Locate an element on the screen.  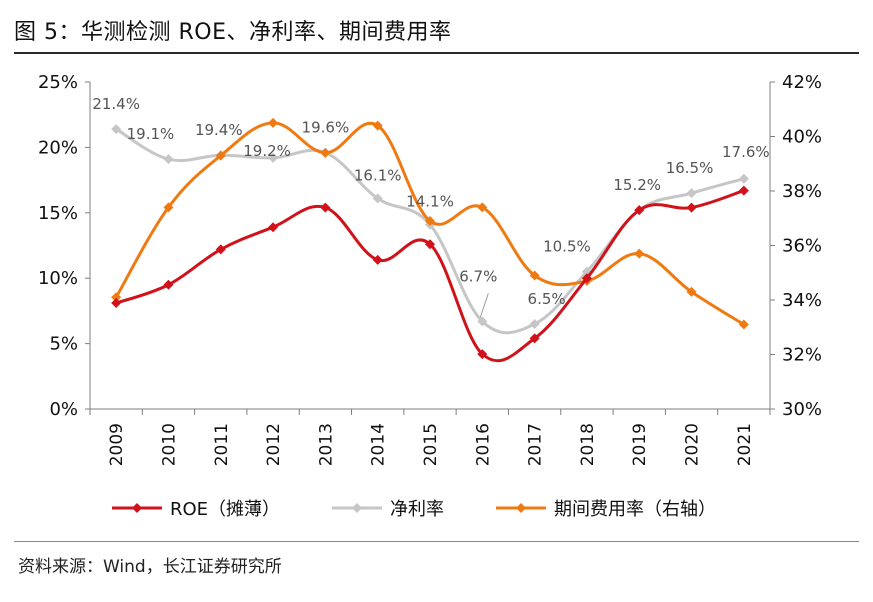
x-tick-label: 2021 is located at coordinates (745, 444).